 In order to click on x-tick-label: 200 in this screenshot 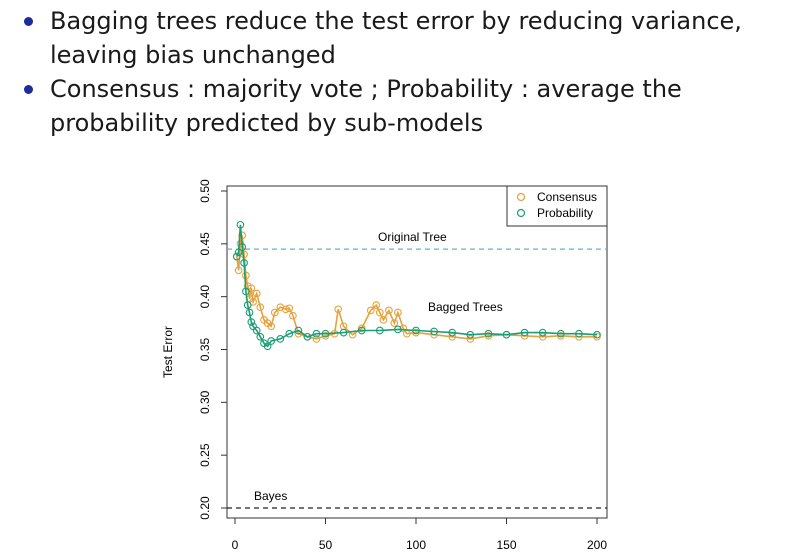, I will do `click(597, 545)`.